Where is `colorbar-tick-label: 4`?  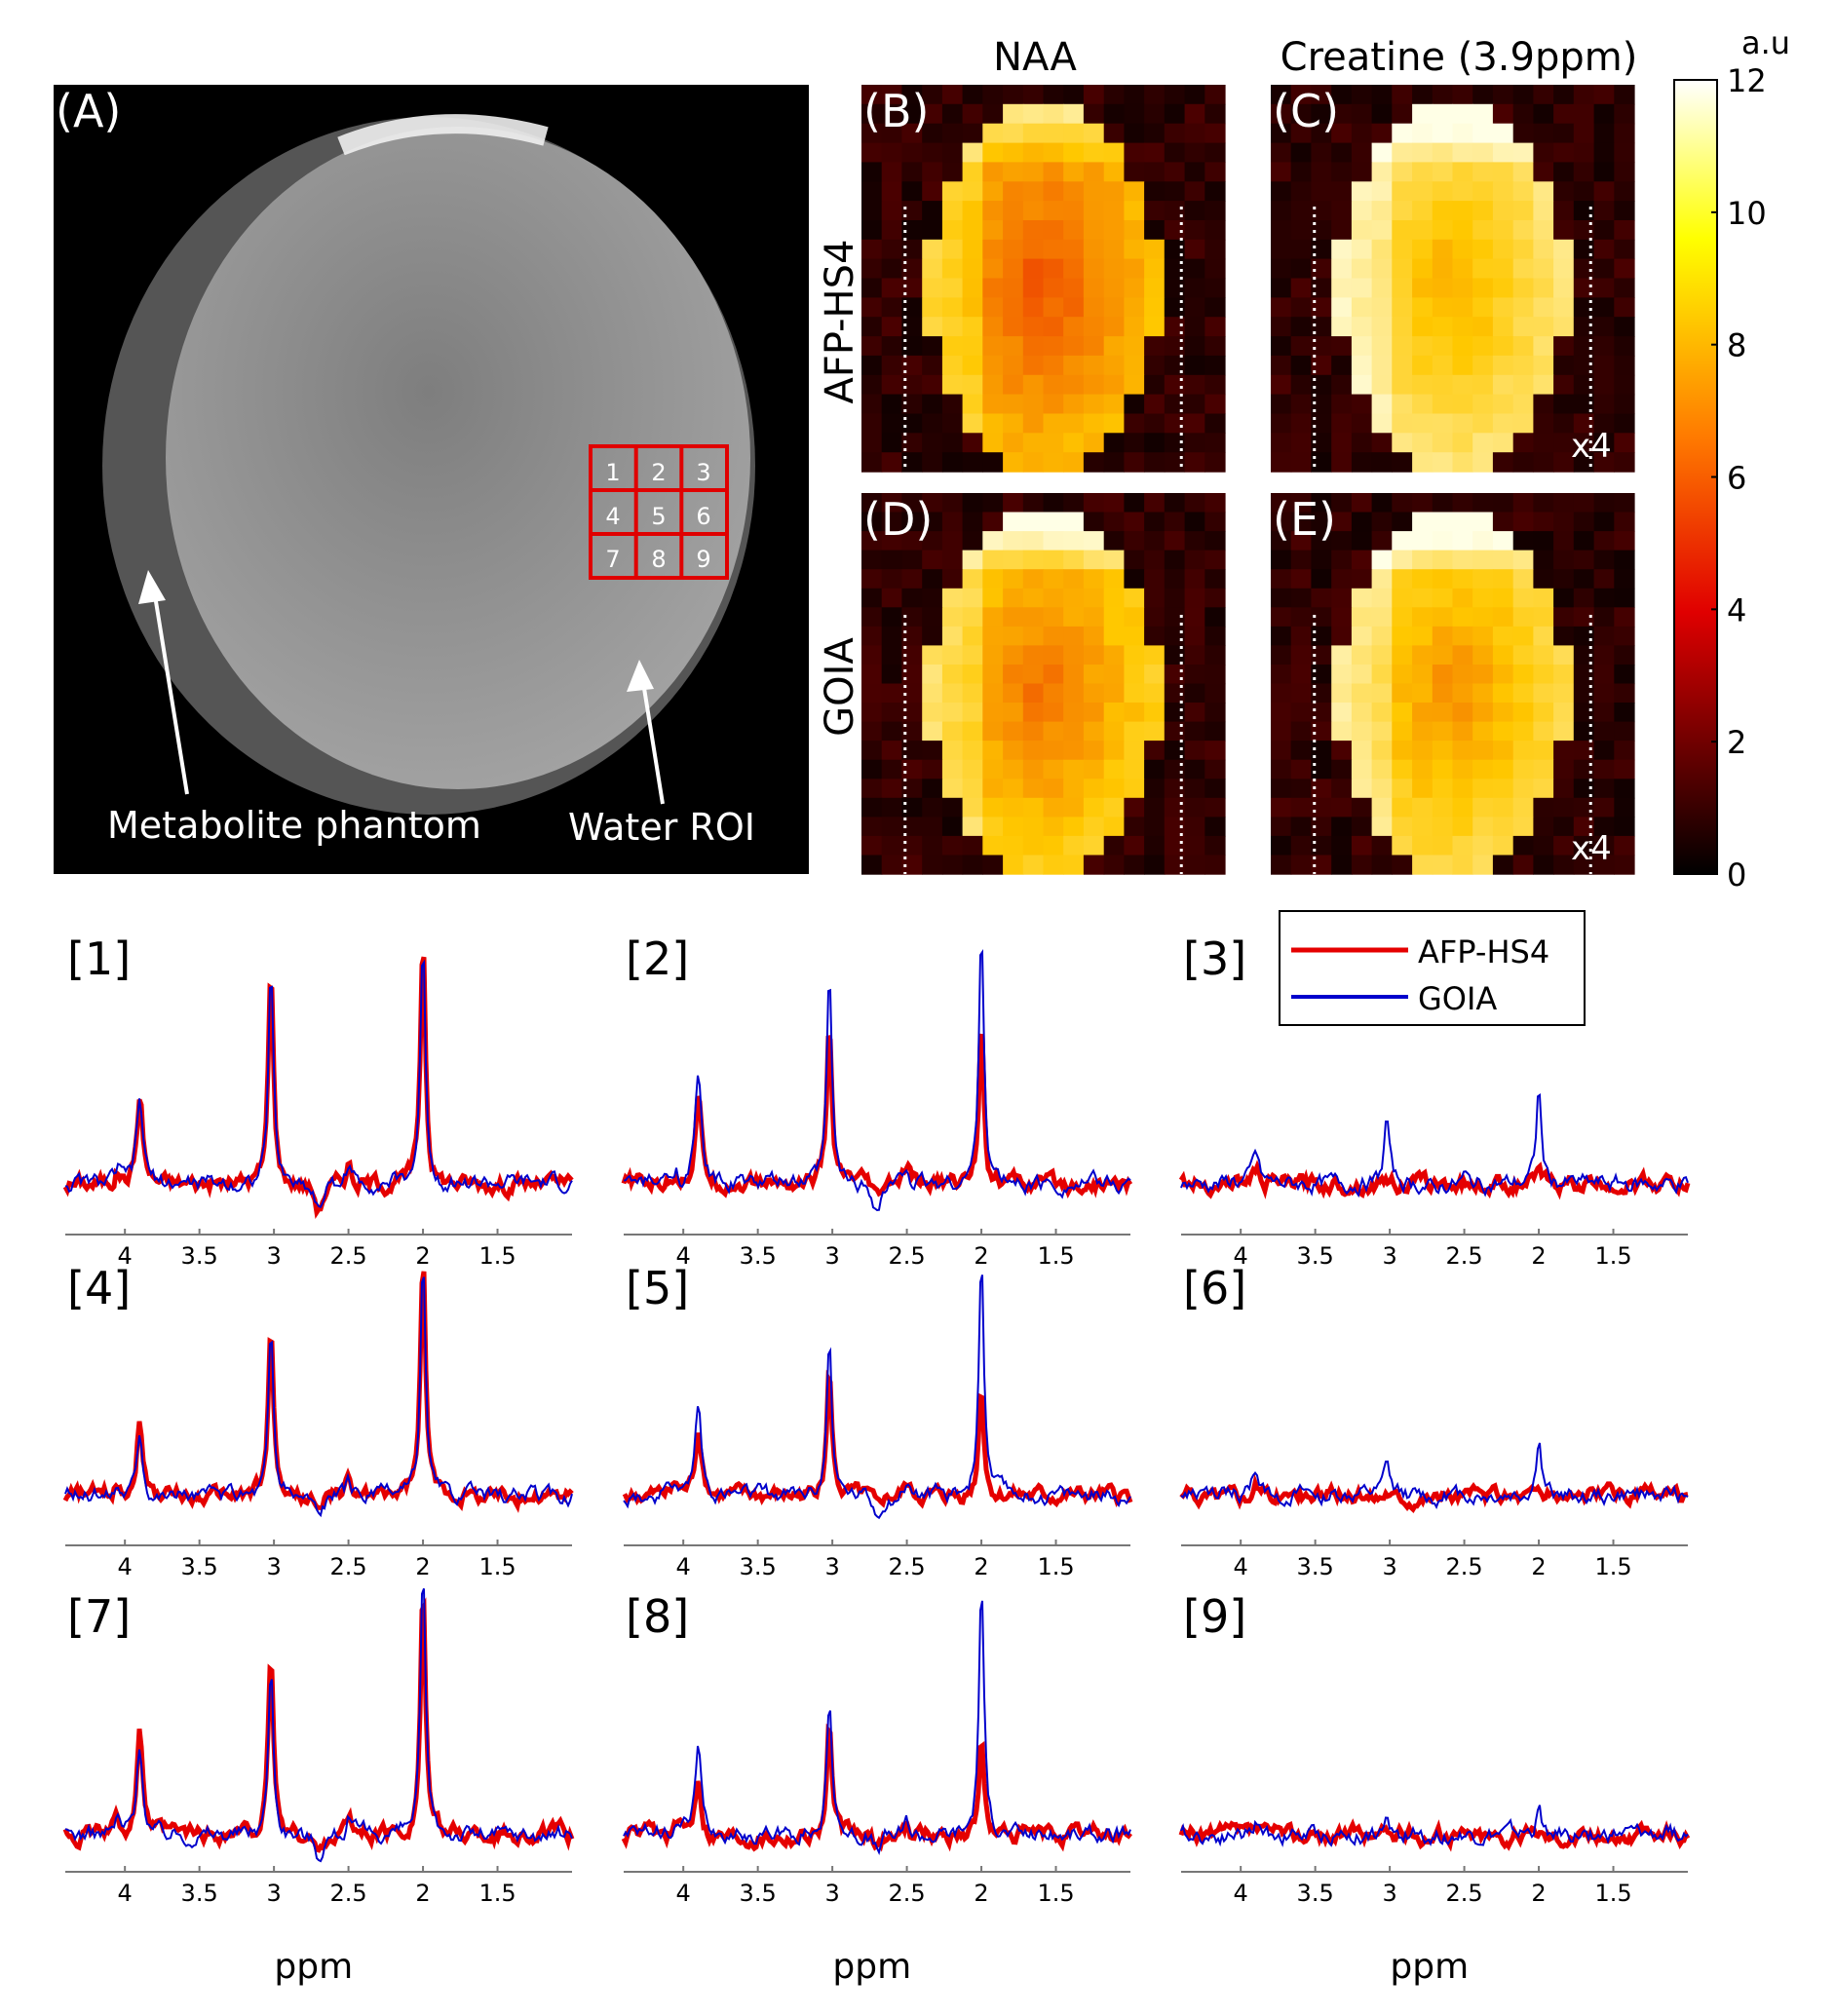
colorbar-tick-label: 4 is located at coordinates (1736, 609).